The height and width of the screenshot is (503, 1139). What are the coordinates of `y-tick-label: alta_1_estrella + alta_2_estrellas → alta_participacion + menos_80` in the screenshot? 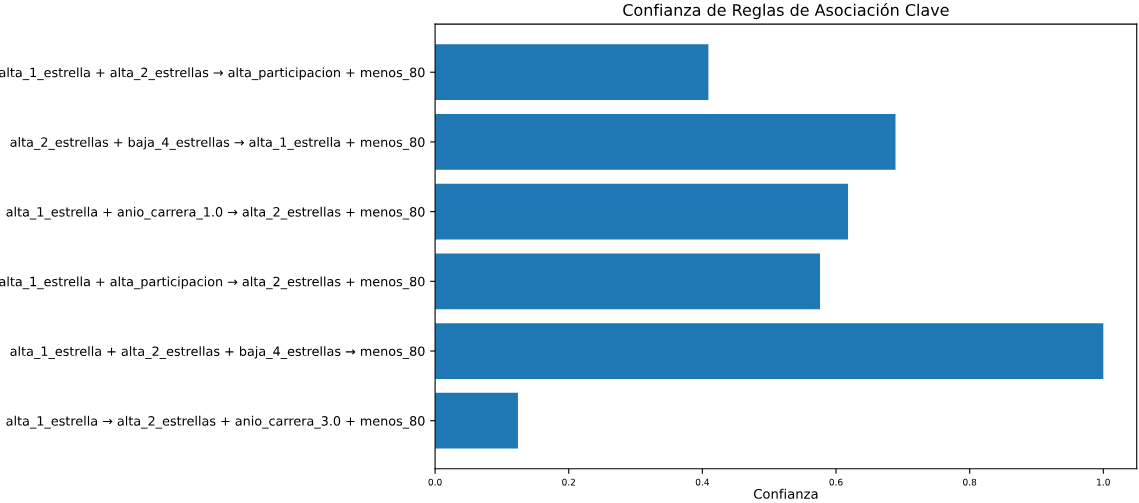 It's located at (212, 74).